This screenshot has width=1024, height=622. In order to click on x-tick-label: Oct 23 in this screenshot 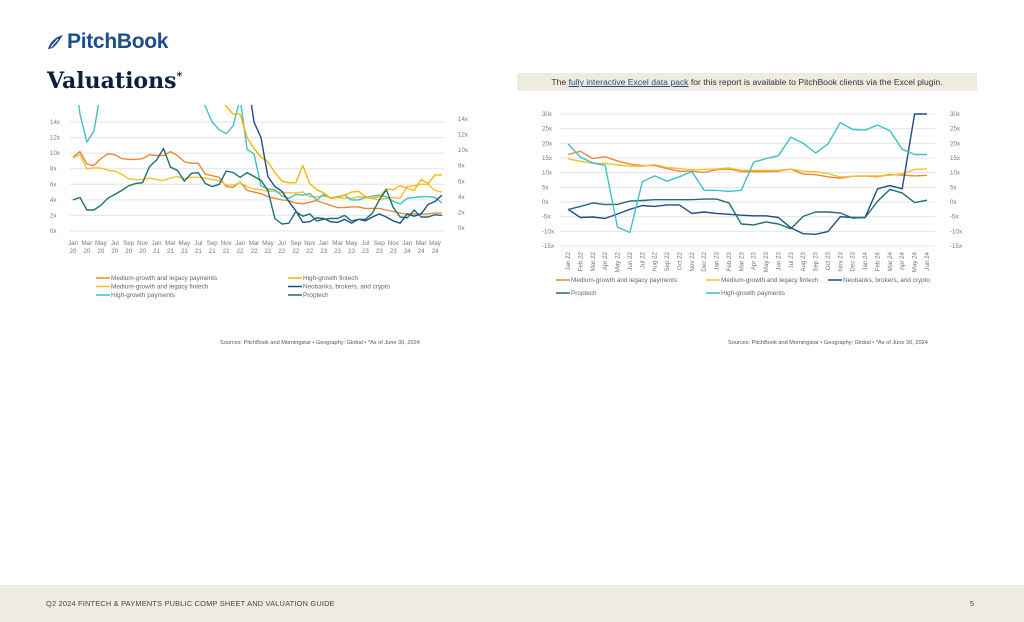, I will do `click(828, 260)`.